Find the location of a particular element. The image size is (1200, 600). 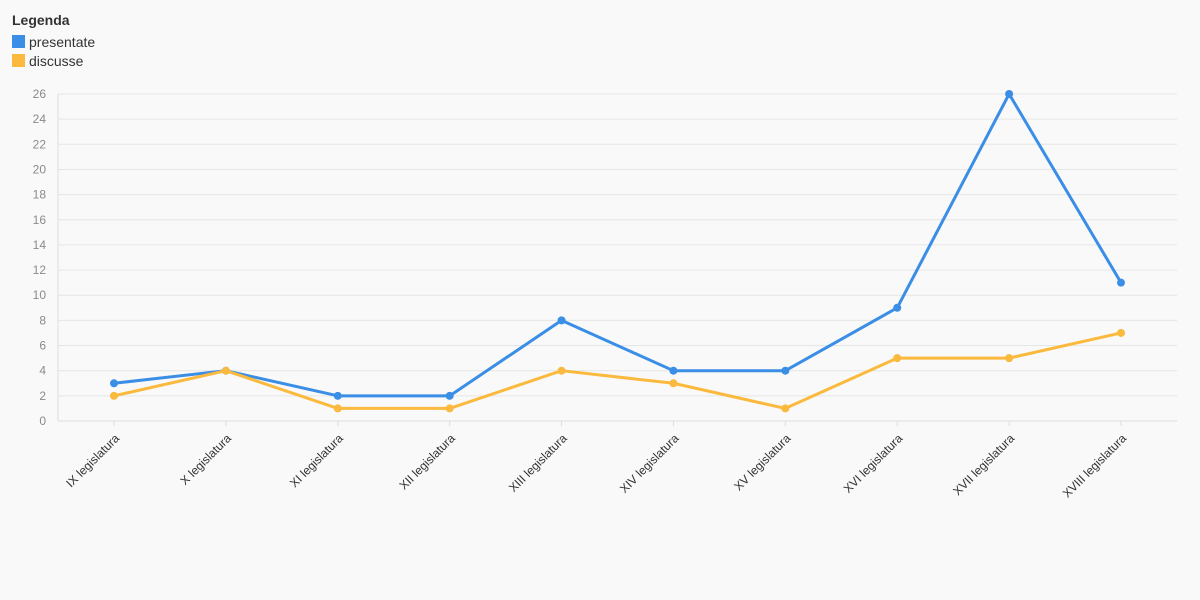

x-tick-label-1: X legislatura is located at coordinates (205, 459).